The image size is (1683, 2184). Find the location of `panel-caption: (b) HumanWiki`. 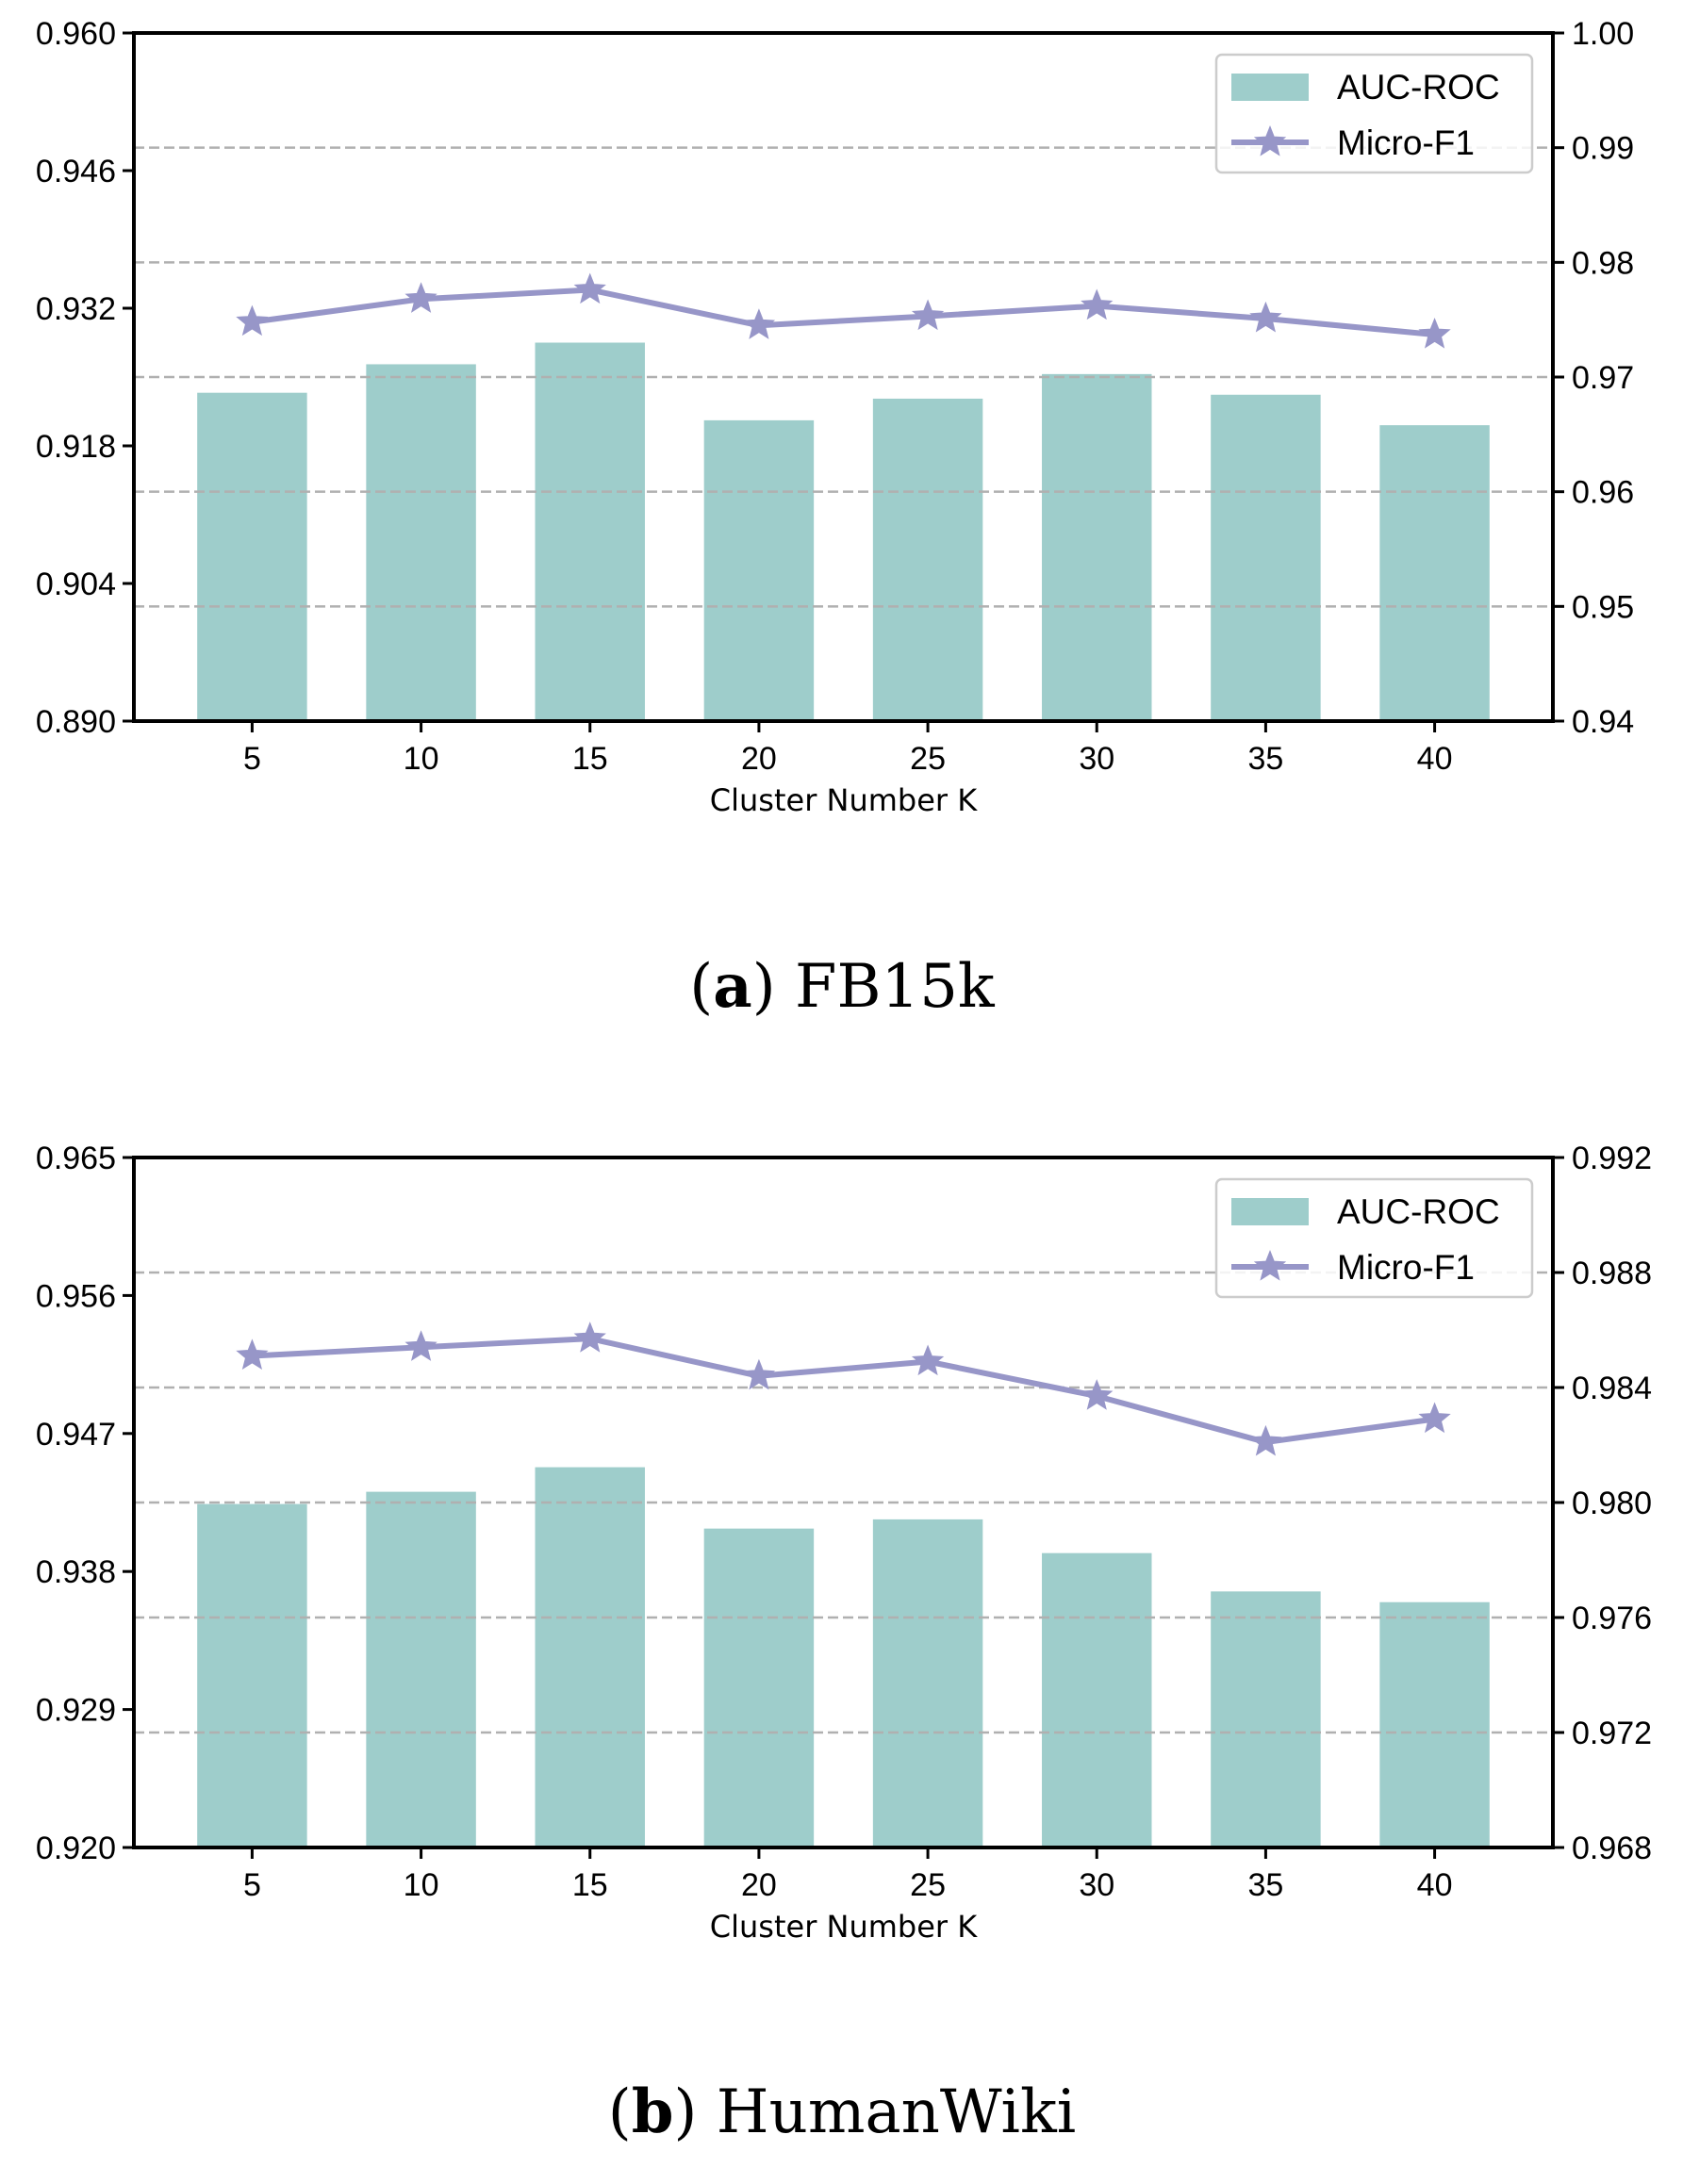

panel-caption: (b) HumanWiki is located at coordinates (842, 2112).